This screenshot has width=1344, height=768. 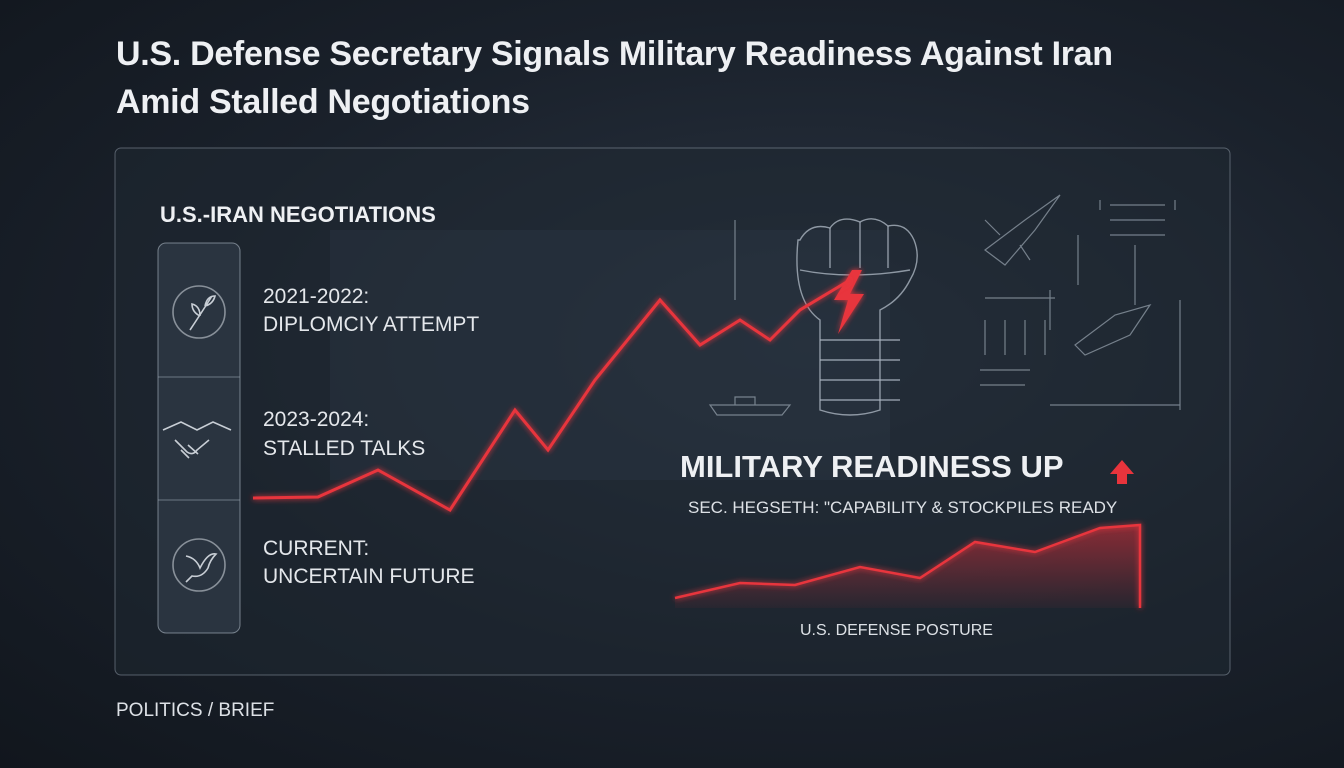 I want to click on readiness-caption: U.S. DEFENSE POSTURE, so click(x=896, y=630).